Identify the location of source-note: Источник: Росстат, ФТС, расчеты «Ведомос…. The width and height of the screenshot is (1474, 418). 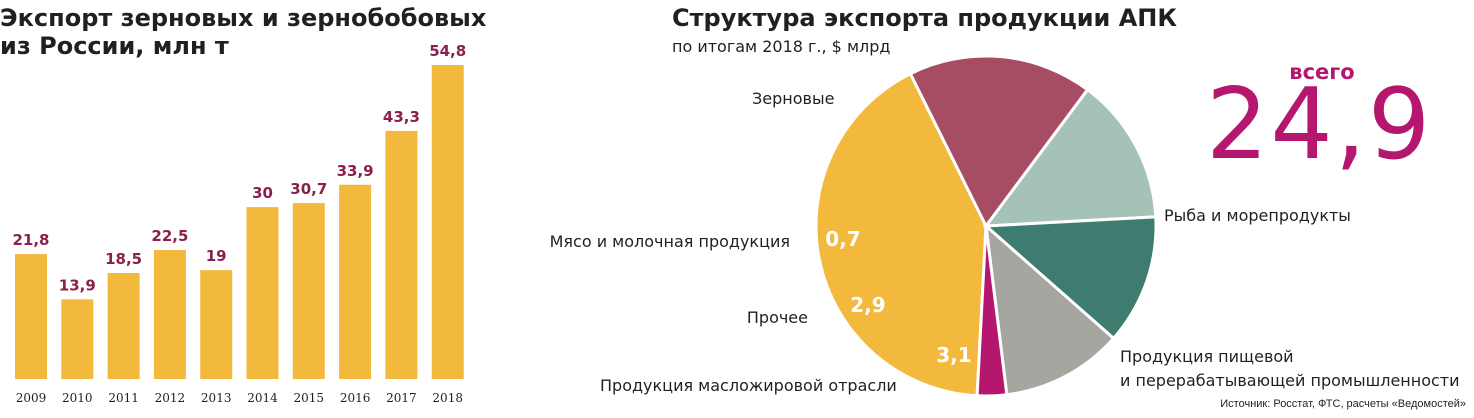
(1343, 404).